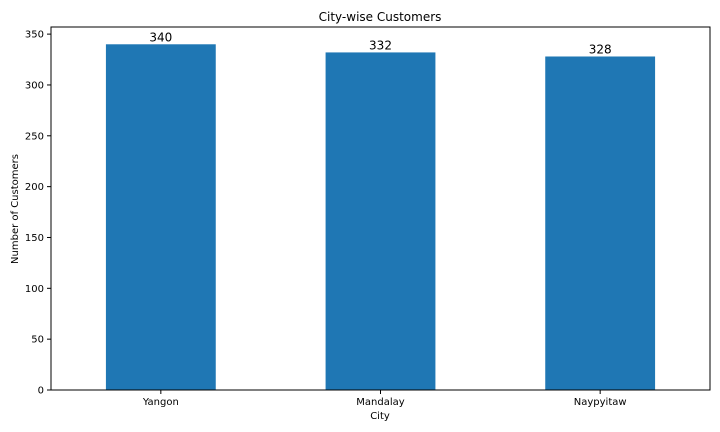 This screenshot has width=720, height=432. I want to click on chart-title: City-wise Customers, so click(380, 17).